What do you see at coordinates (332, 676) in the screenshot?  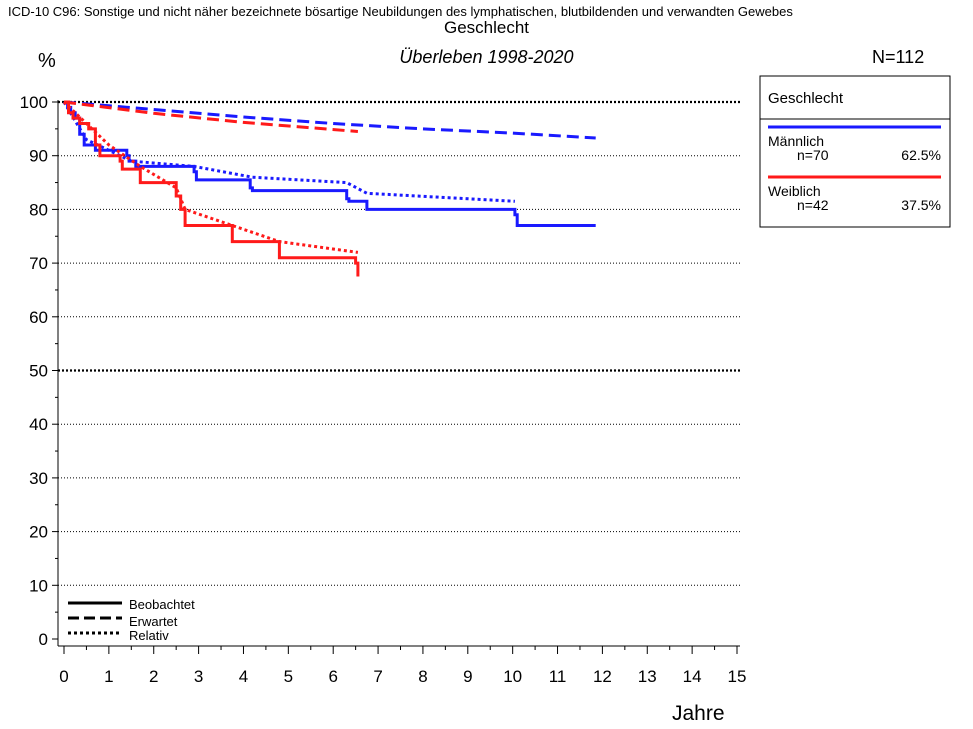 I see `x-tick-label-6: 6` at bounding box center [332, 676].